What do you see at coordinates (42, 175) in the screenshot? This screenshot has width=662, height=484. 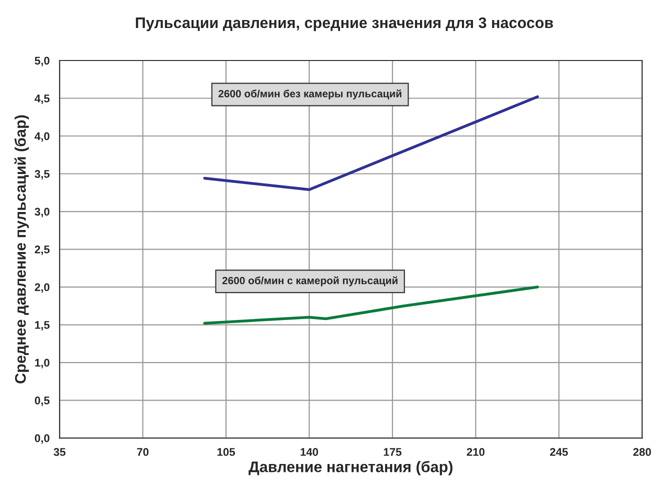 I see `y-tick-label: 3,5` at bounding box center [42, 175].